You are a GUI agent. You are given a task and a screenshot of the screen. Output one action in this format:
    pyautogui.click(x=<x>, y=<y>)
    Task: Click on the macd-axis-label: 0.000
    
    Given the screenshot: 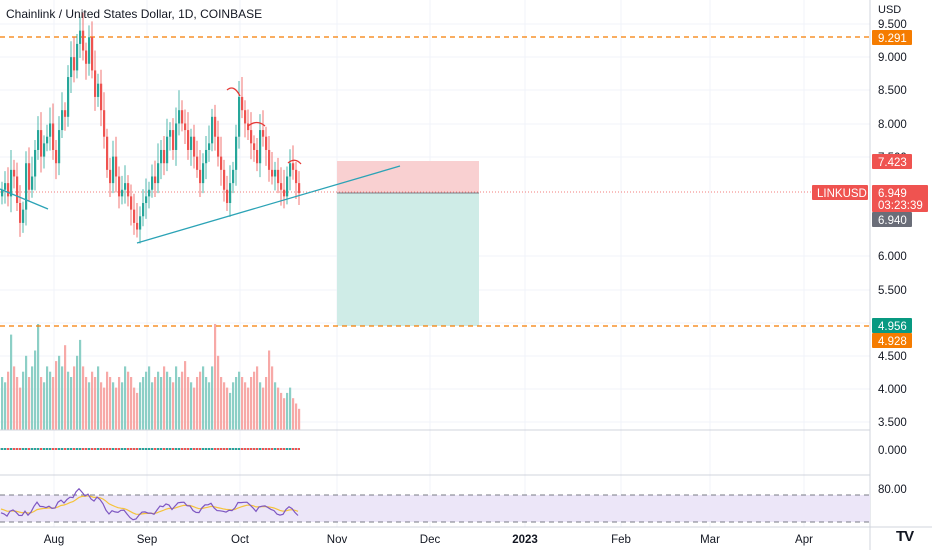 What is the action you would take?
    pyautogui.click(x=892, y=451)
    